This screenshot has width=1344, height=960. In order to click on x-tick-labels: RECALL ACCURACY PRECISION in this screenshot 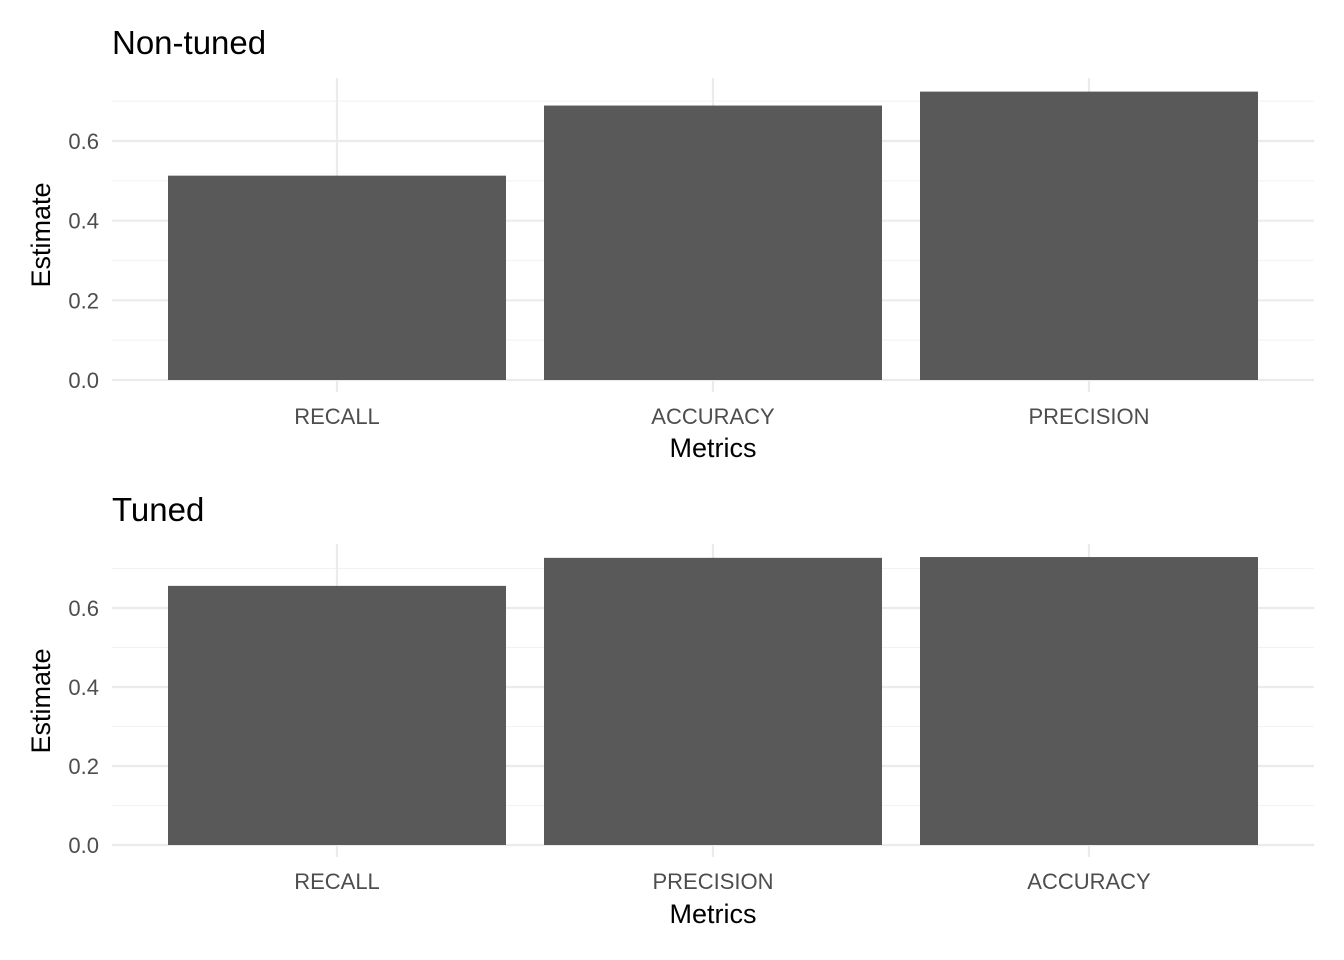, I will do `click(721, 416)`.